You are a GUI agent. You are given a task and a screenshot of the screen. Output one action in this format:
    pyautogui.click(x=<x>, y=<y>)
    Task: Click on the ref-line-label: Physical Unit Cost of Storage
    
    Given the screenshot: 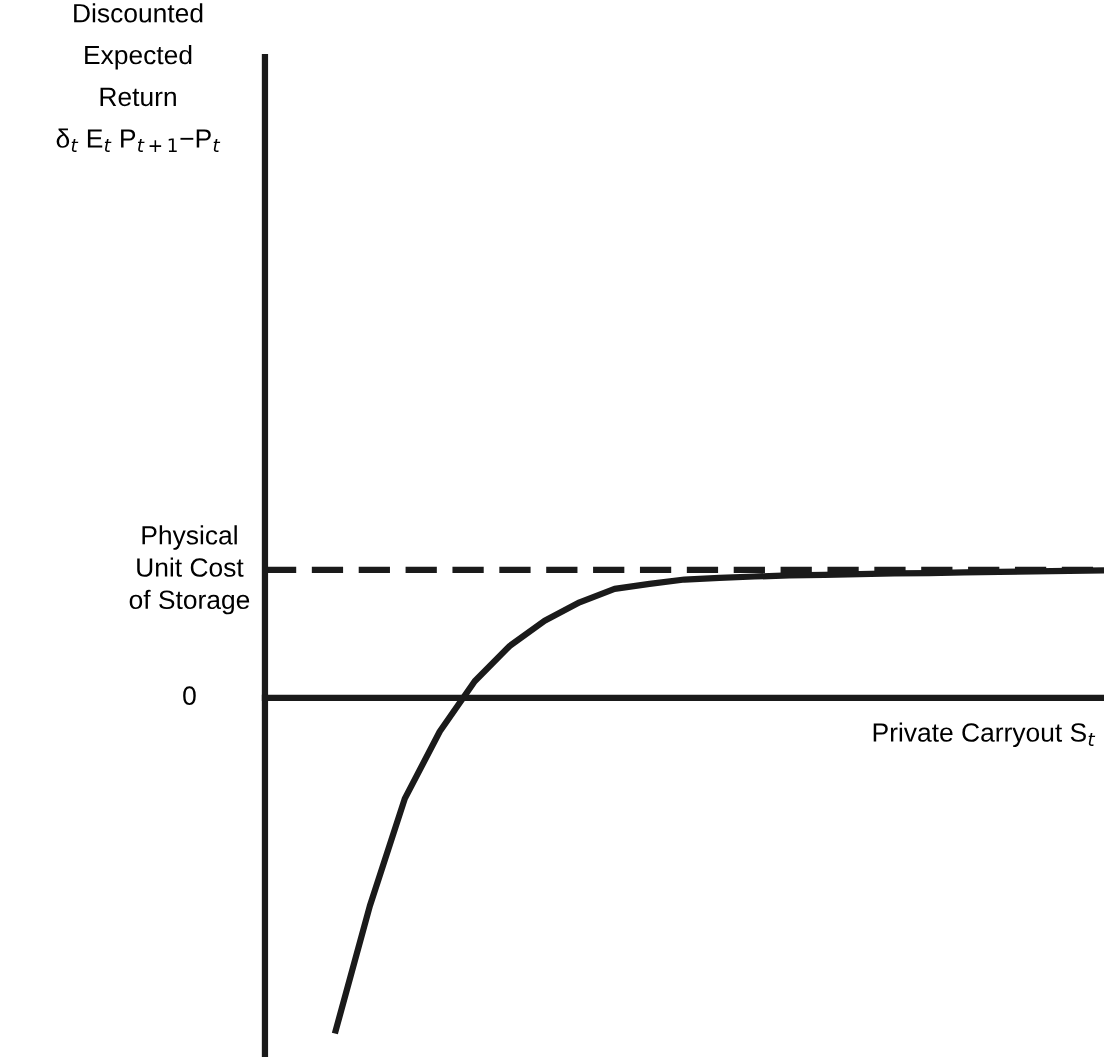 What is the action you would take?
    pyautogui.click(x=189, y=570)
    